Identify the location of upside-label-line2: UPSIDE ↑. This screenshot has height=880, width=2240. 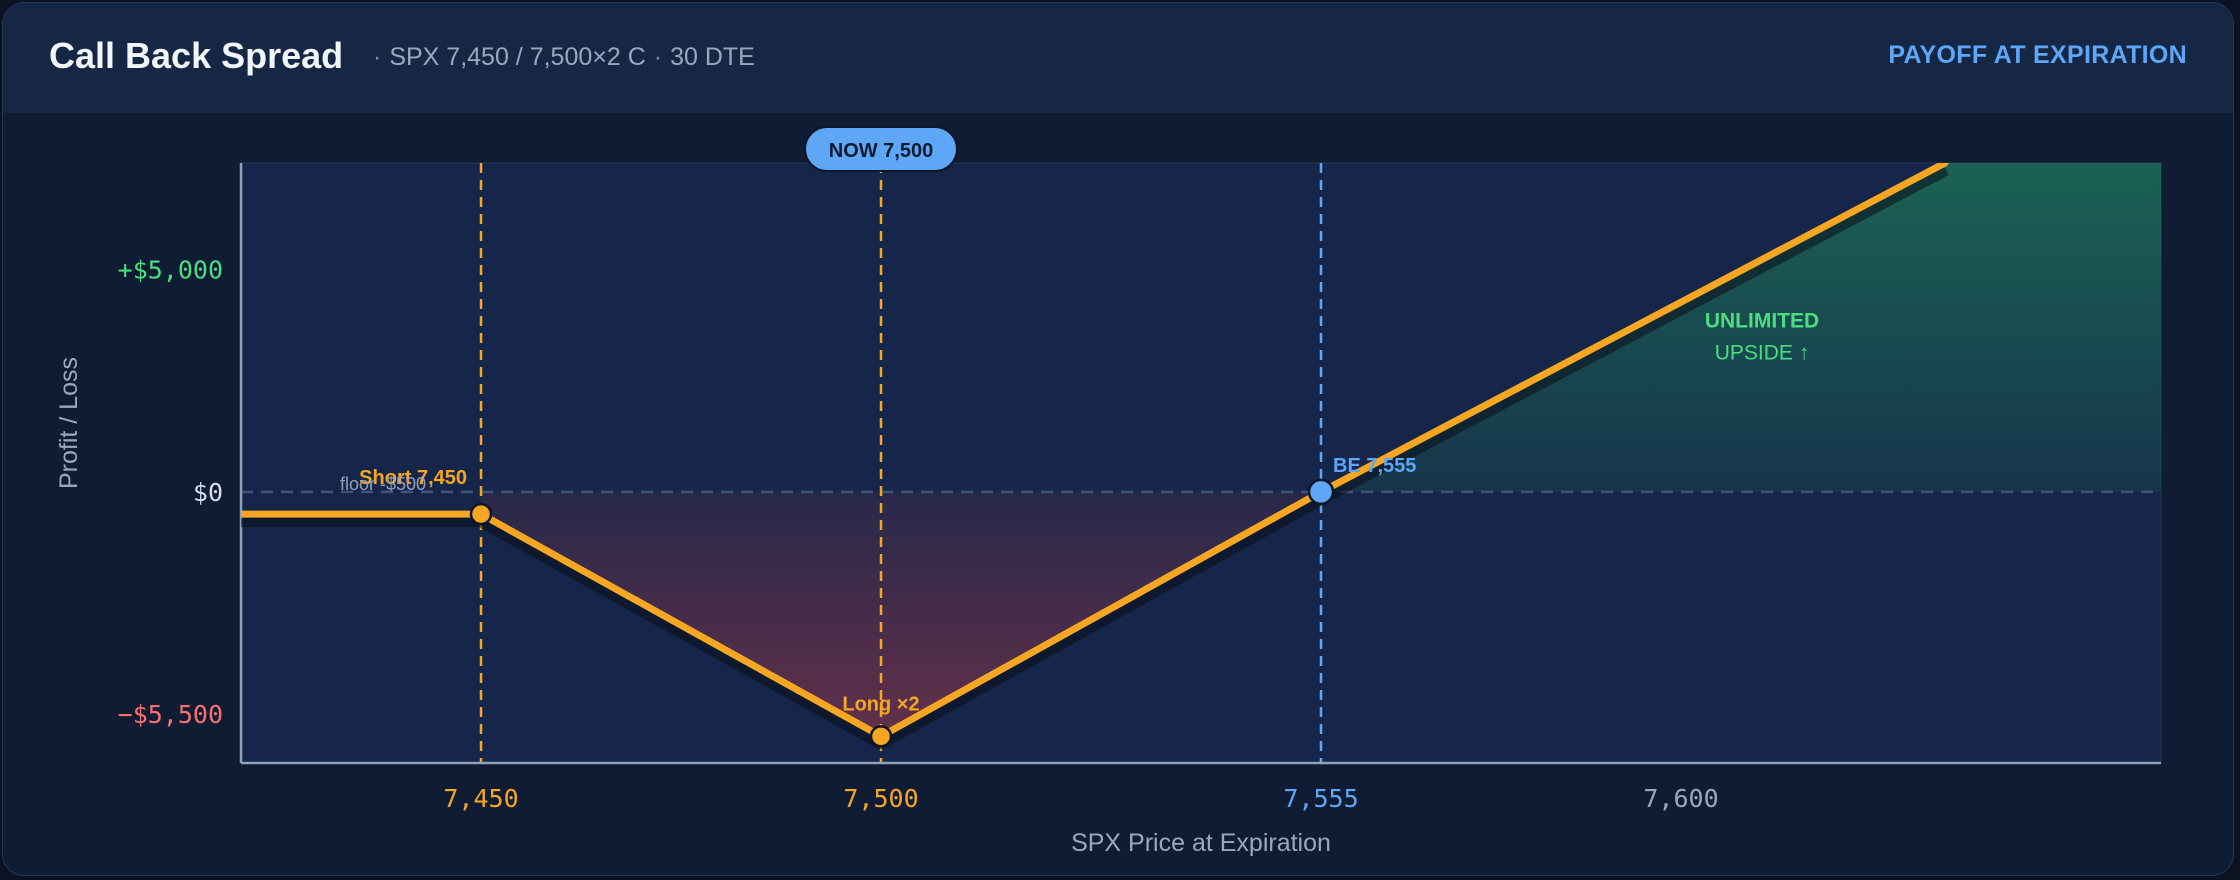
(1762, 352).